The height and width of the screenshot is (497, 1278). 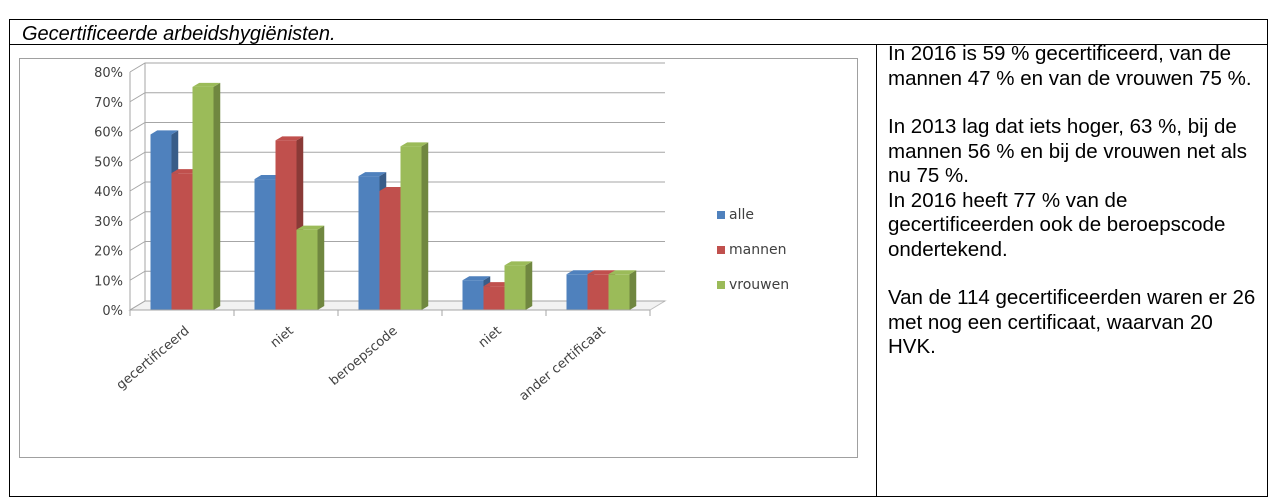 I want to click on row-divider, so click(x=638, y=44).